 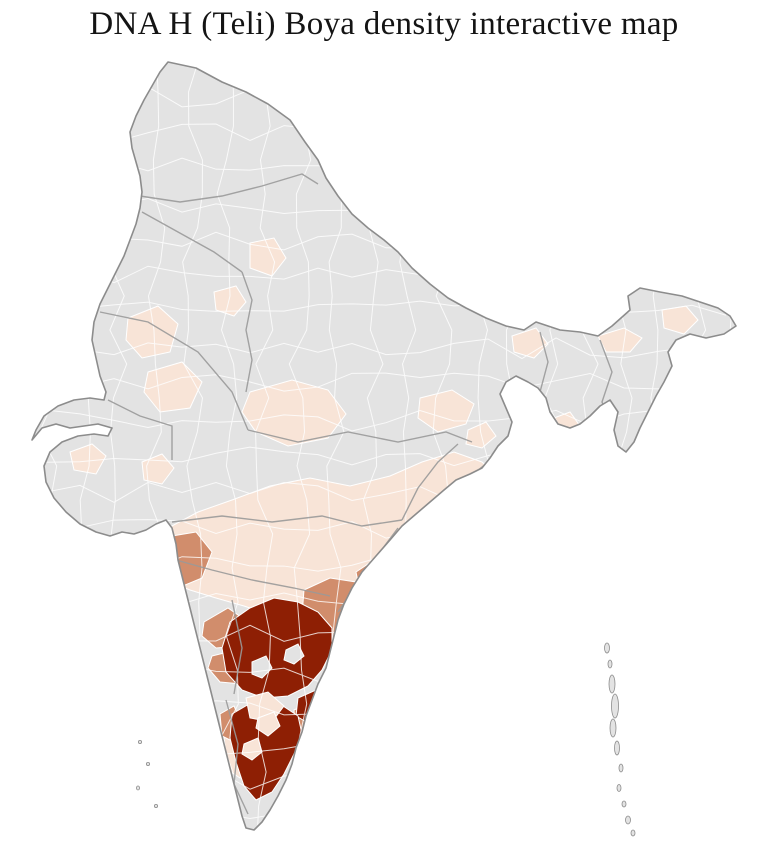 I want to click on region-bihar-low, so click(x=446, y=411).